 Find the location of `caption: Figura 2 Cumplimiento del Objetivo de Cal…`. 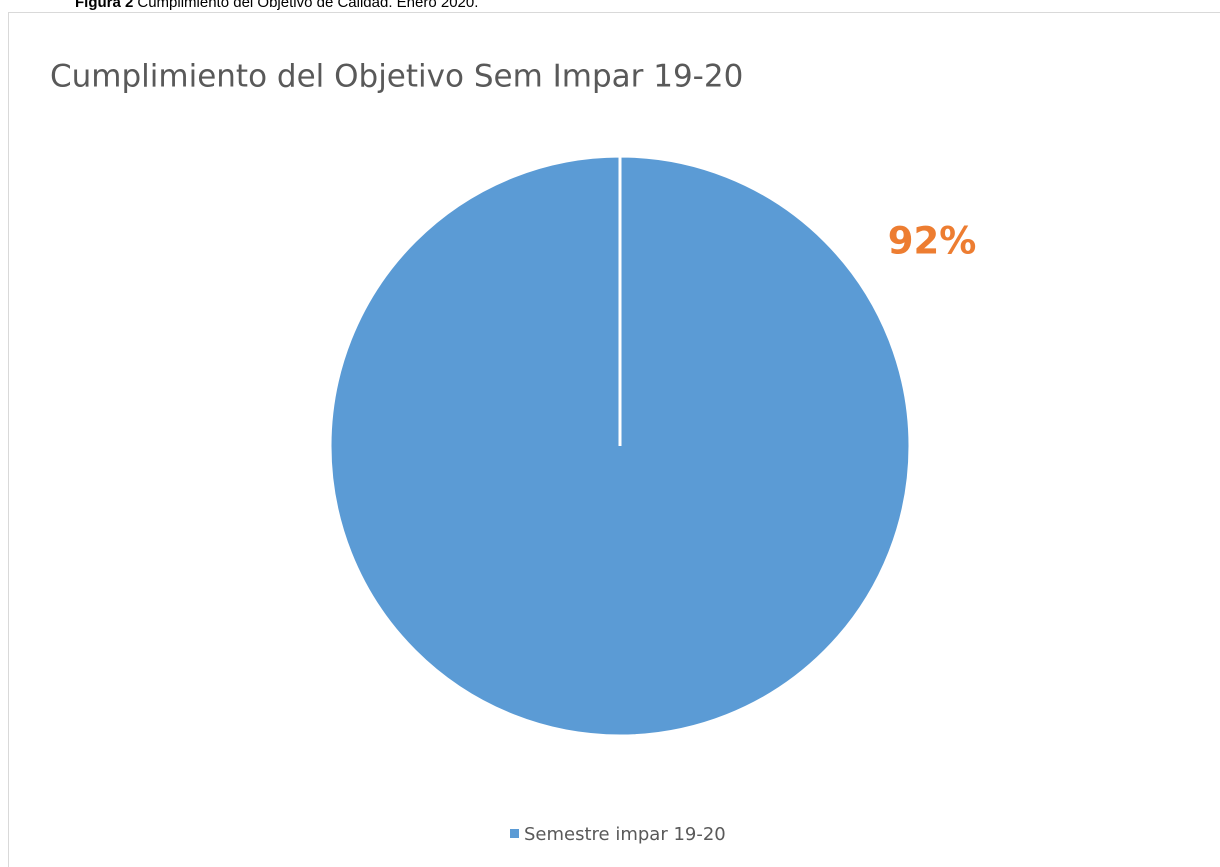

caption: Figura 2 Cumplimiento del Objetivo de Cal… is located at coordinates (276, 5).